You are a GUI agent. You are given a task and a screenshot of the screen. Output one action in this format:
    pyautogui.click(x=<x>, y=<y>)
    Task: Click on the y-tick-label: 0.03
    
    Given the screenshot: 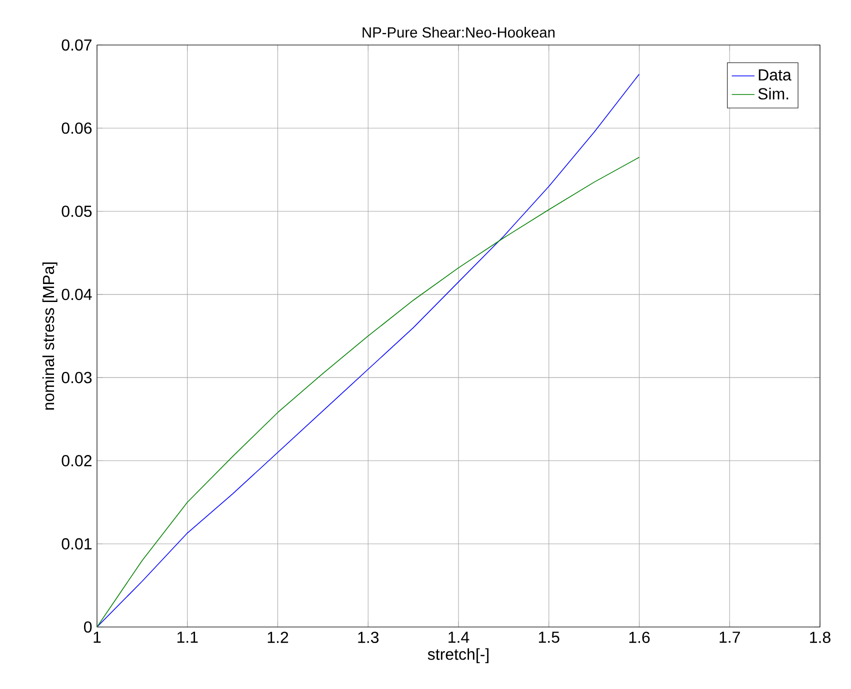 What is the action you would take?
    pyautogui.click(x=77, y=378)
    